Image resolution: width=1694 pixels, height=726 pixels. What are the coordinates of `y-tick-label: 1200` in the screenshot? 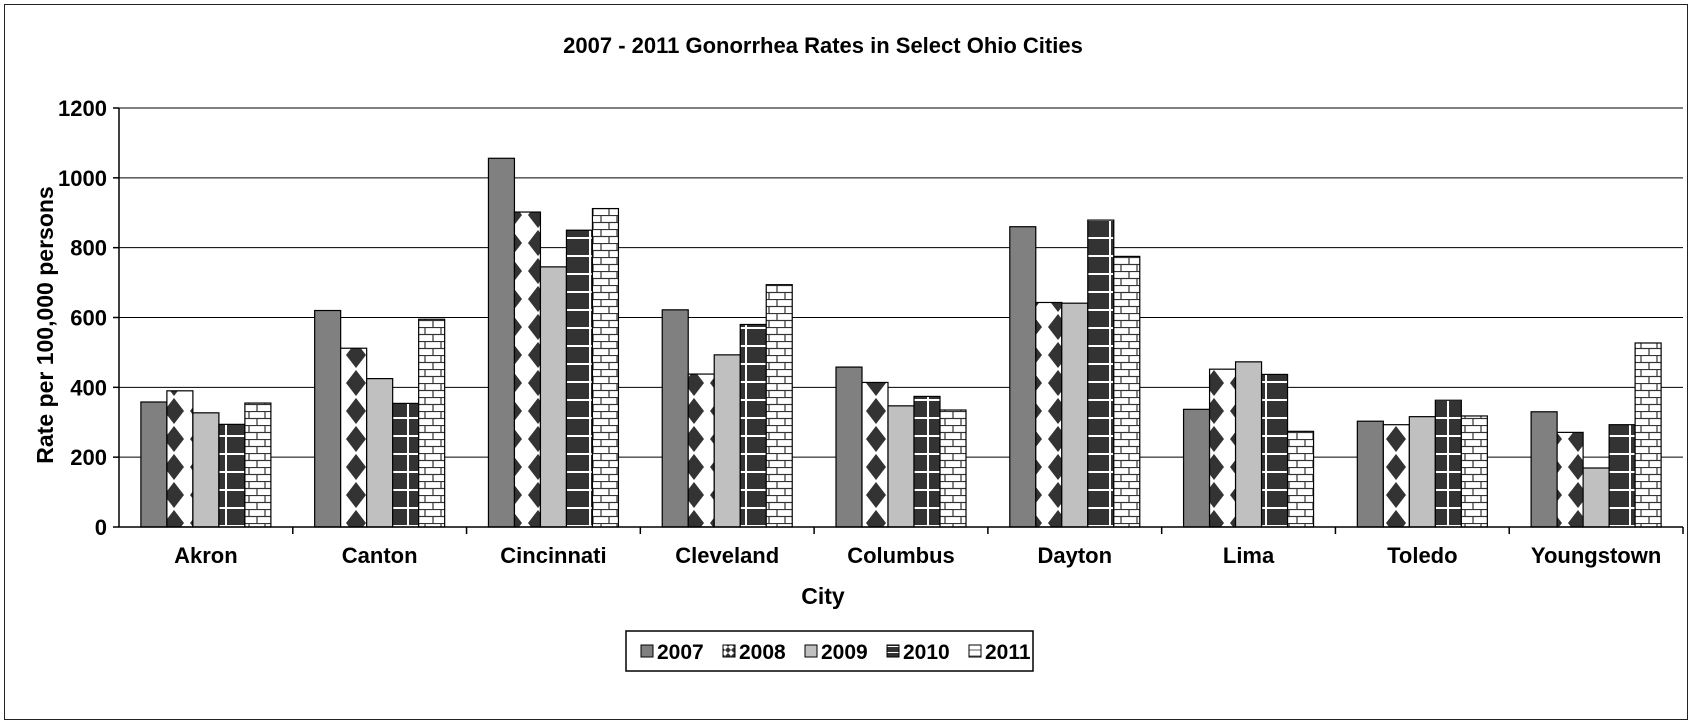 It's located at (82, 108).